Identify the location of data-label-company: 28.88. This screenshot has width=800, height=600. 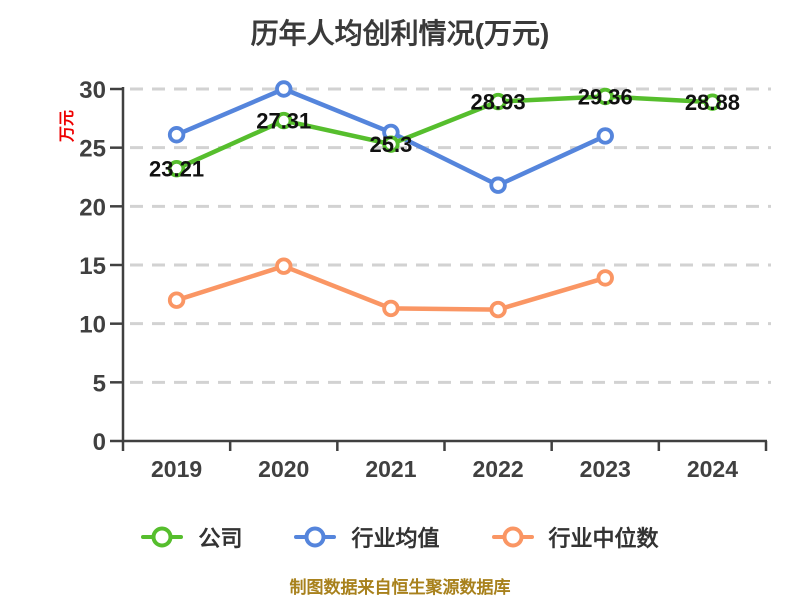
(712, 102).